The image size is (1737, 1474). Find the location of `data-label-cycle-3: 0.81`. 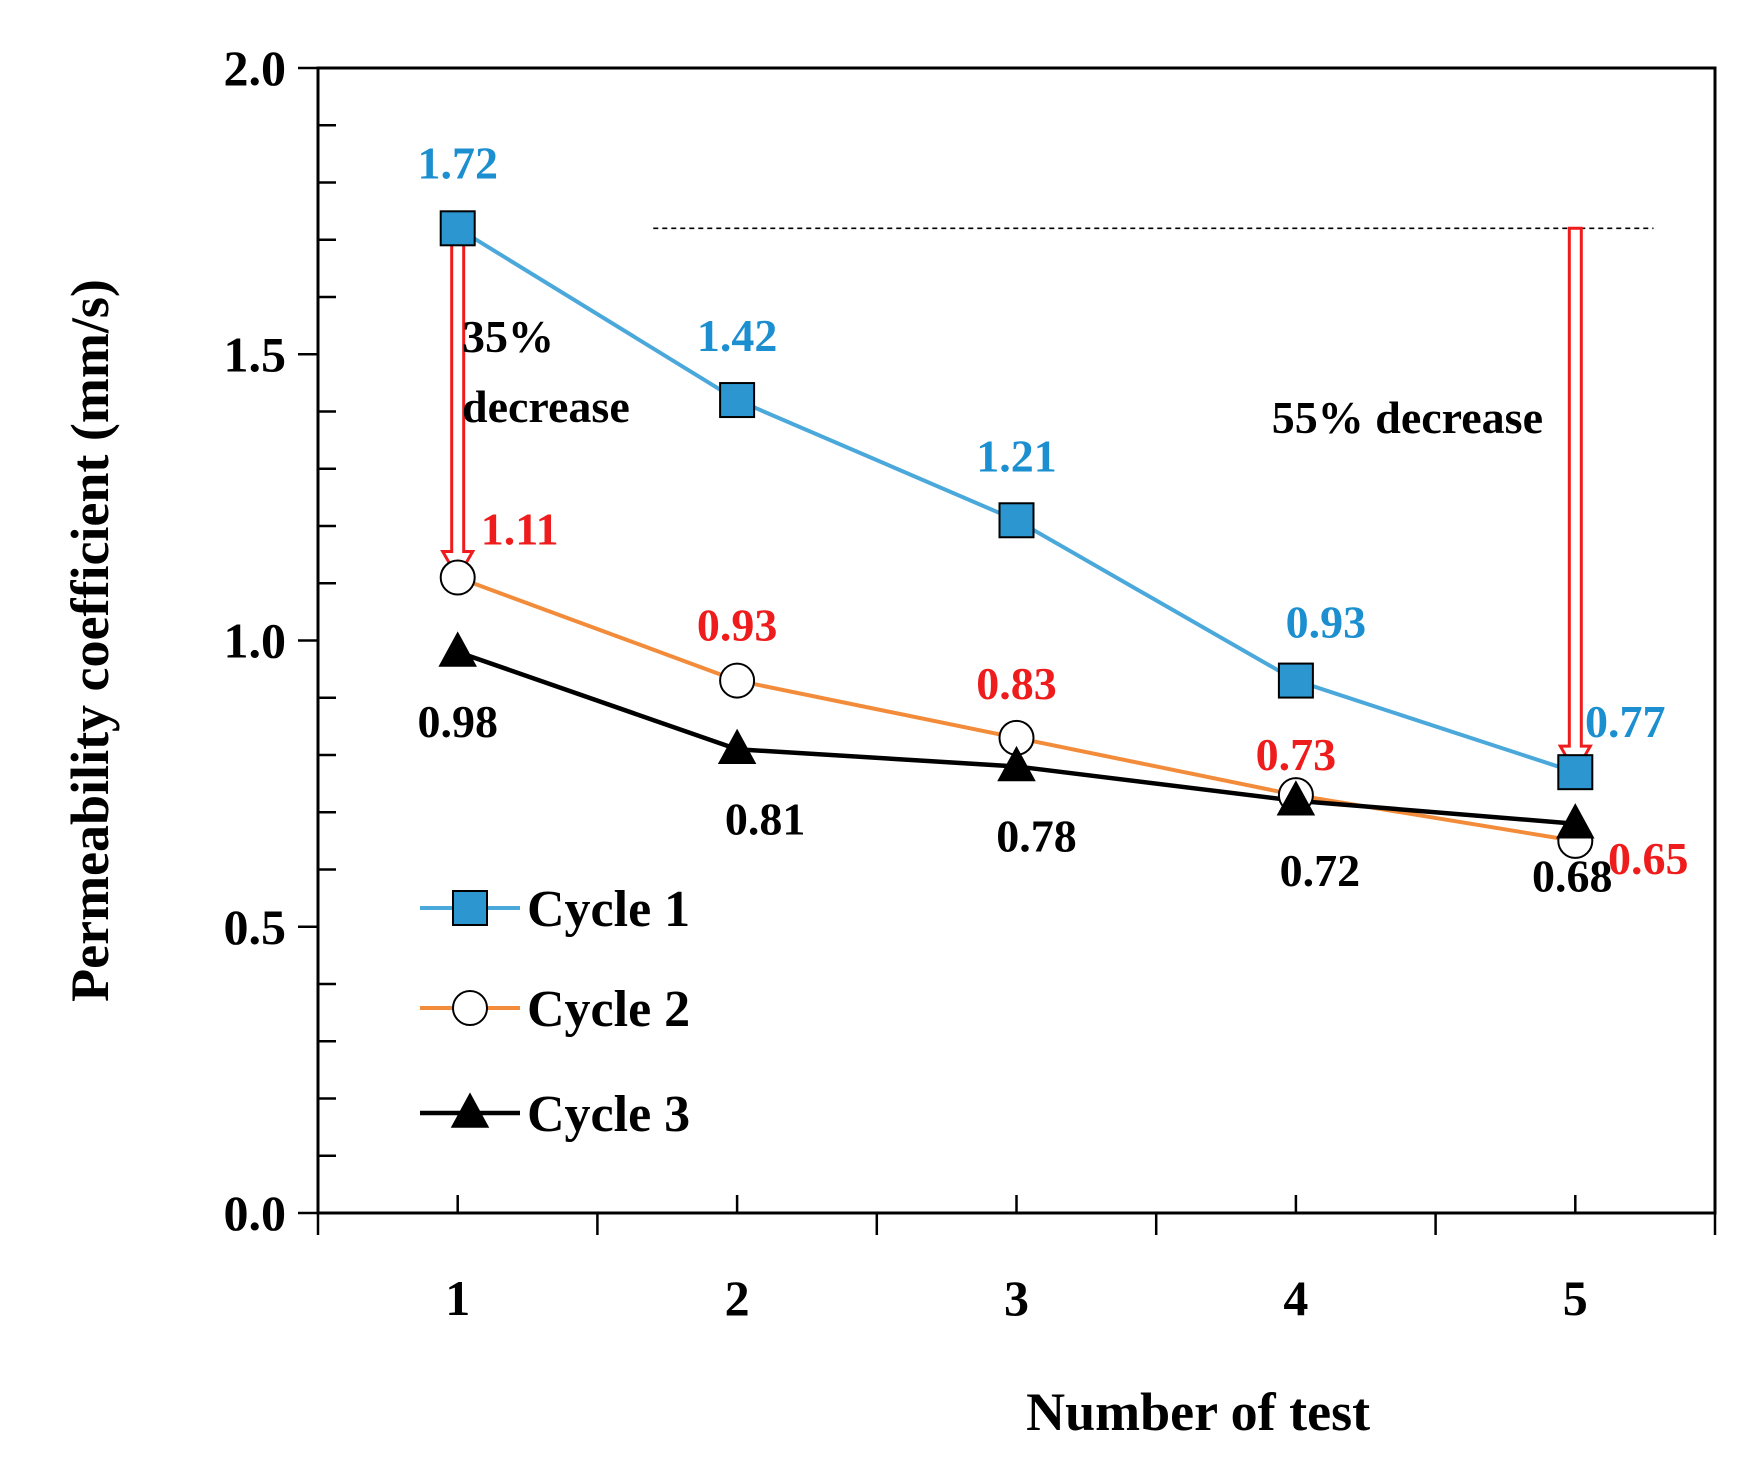

data-label-cycle-3: 0.81 is located at coordinates (765, 818).